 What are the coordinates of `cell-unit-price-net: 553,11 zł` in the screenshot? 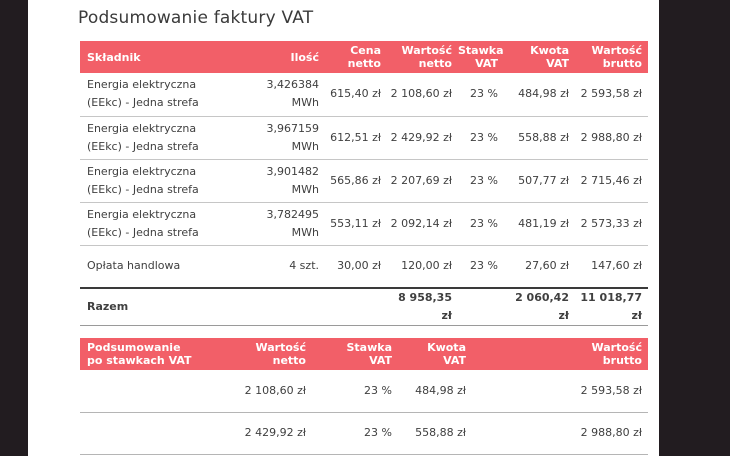 It's located at (356, 224).